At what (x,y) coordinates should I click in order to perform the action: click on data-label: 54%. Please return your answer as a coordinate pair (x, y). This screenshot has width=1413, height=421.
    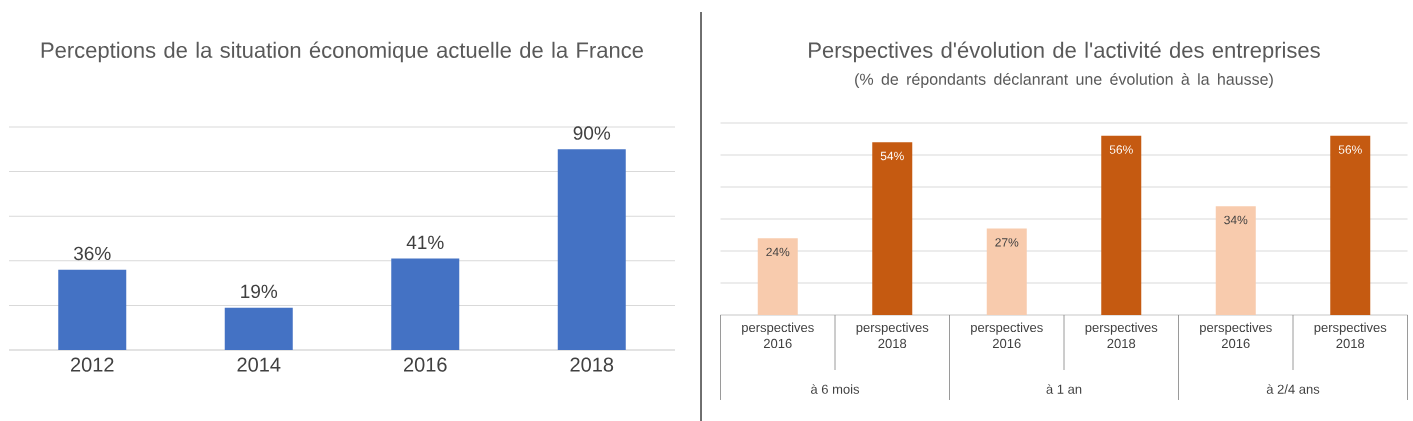
    Looking at the image, I should click on (892, 156).